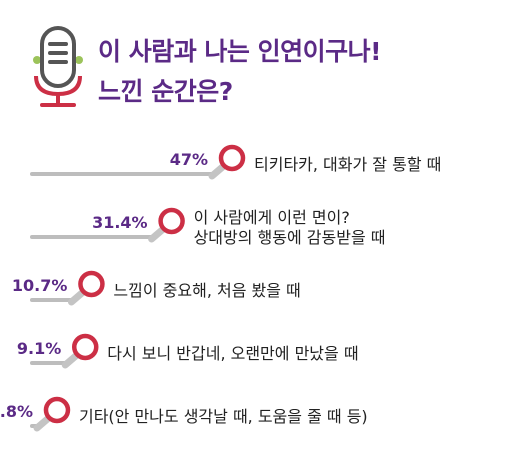 Image resolution: width=525 pixels, height=461 pixels. I want to click on category-label-2-line-2: 상대방의 행동에 감동받을 때, so click(290, 237).